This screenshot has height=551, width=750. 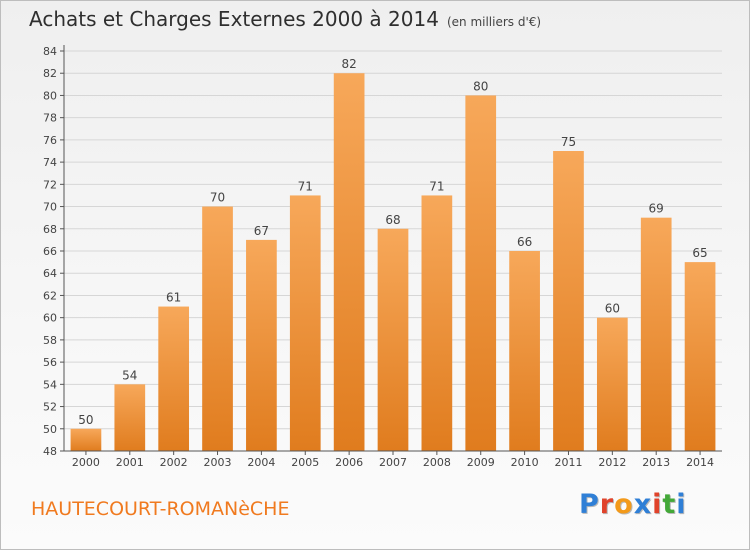 I want to click on bar-2010, so click(x=524, y=351).